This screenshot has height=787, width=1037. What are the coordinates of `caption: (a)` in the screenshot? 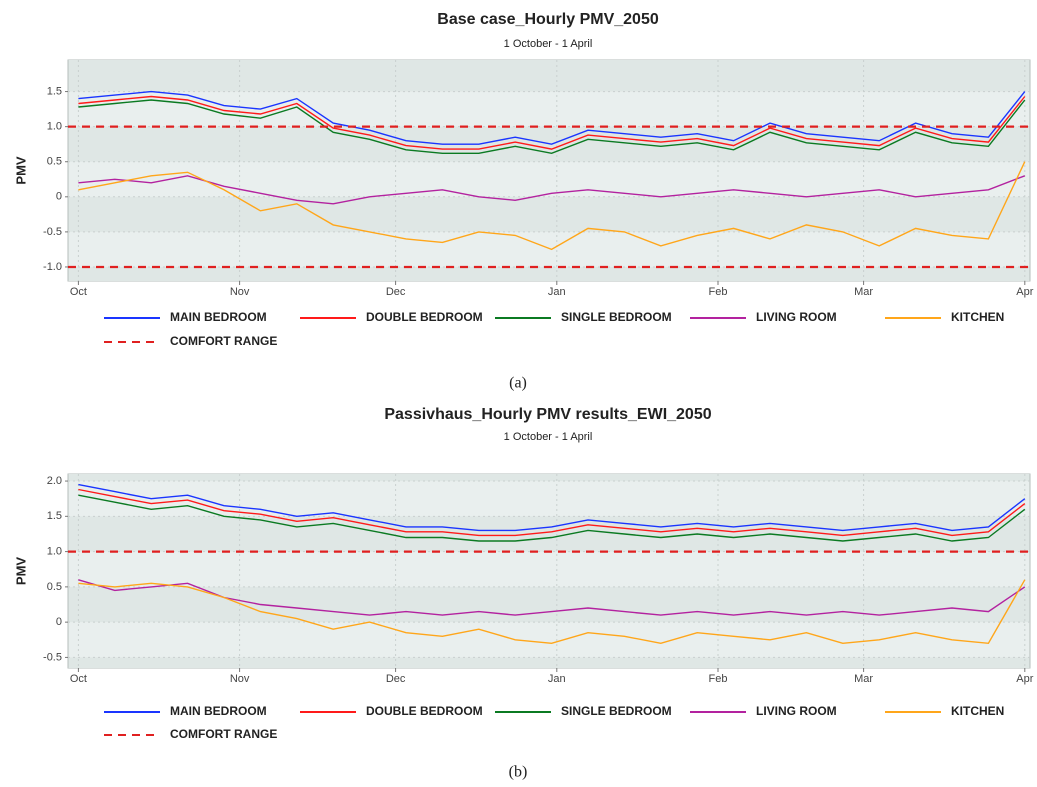 It's located at (518, 383).